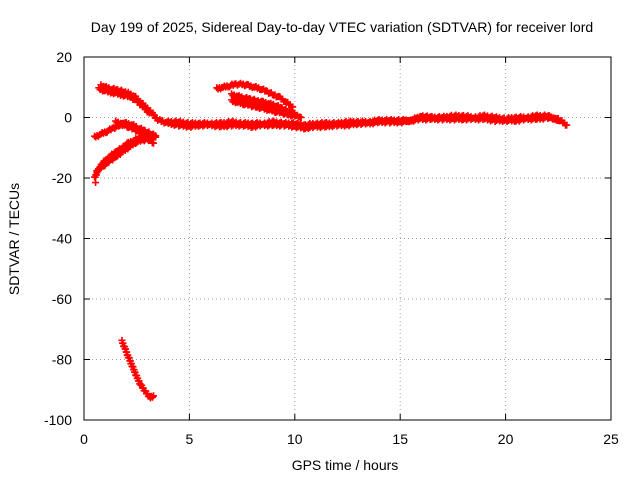 This screenshot has width=640, height=485. I want to click on series-trace-left-cluster-c, so click(125, 156).